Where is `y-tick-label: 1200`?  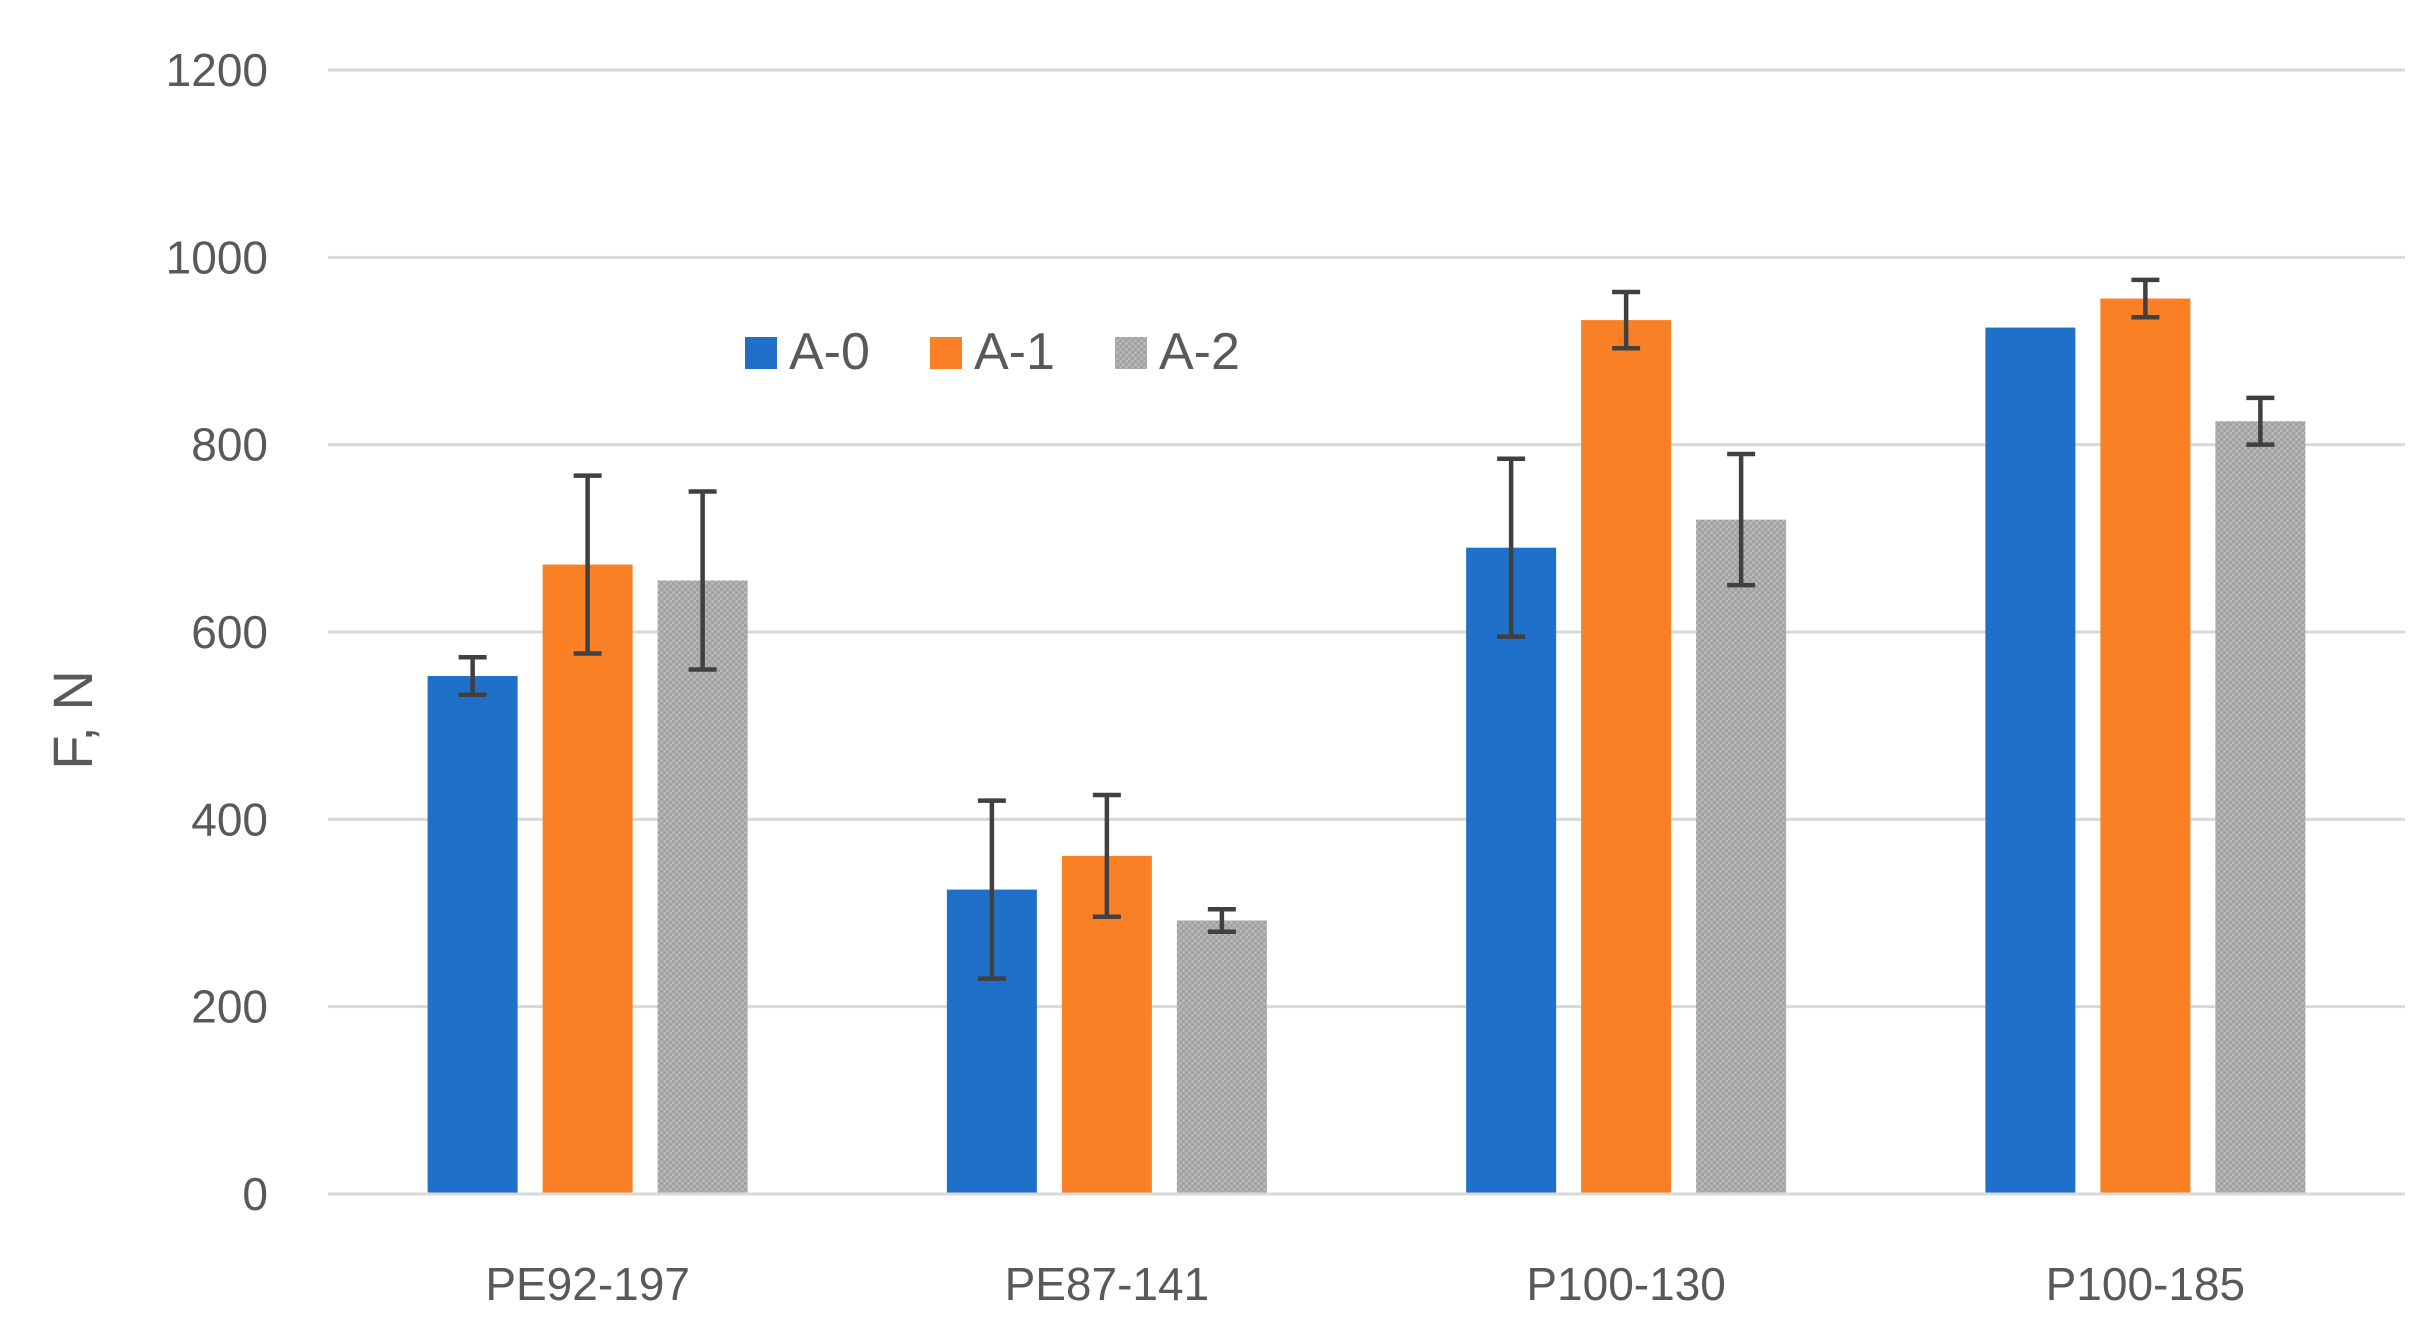 y-tick-label: 1200 is located at coordinates (217, 70).